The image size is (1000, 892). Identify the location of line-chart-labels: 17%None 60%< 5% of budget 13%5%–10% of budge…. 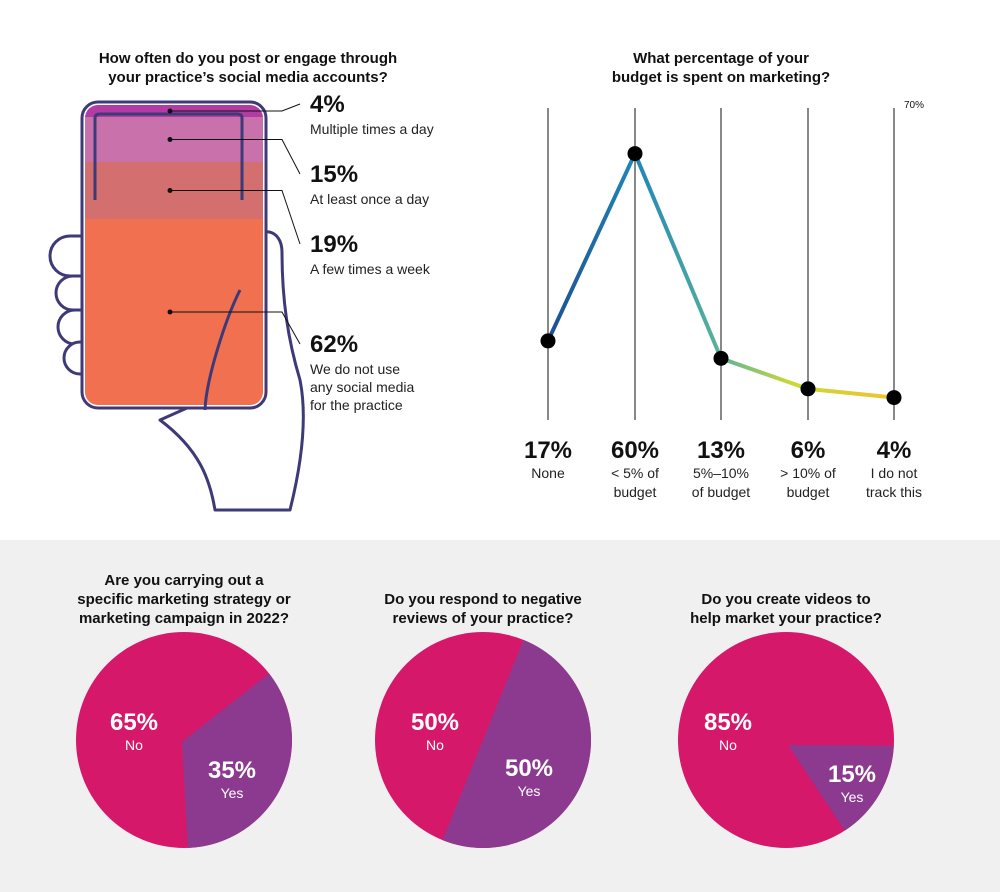
(723, 468).